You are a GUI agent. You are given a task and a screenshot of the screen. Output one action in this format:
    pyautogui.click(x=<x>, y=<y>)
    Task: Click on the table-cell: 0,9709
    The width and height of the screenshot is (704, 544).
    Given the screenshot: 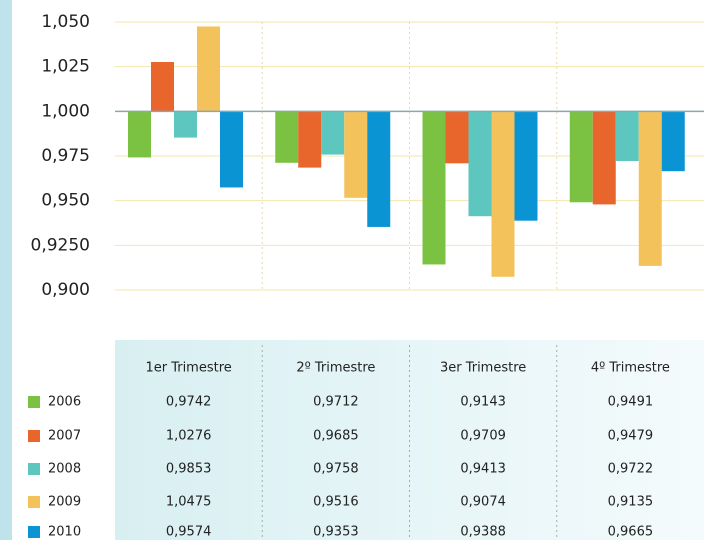 What is the action you would take?
    pyautogui.click(x=483, y=436)
    